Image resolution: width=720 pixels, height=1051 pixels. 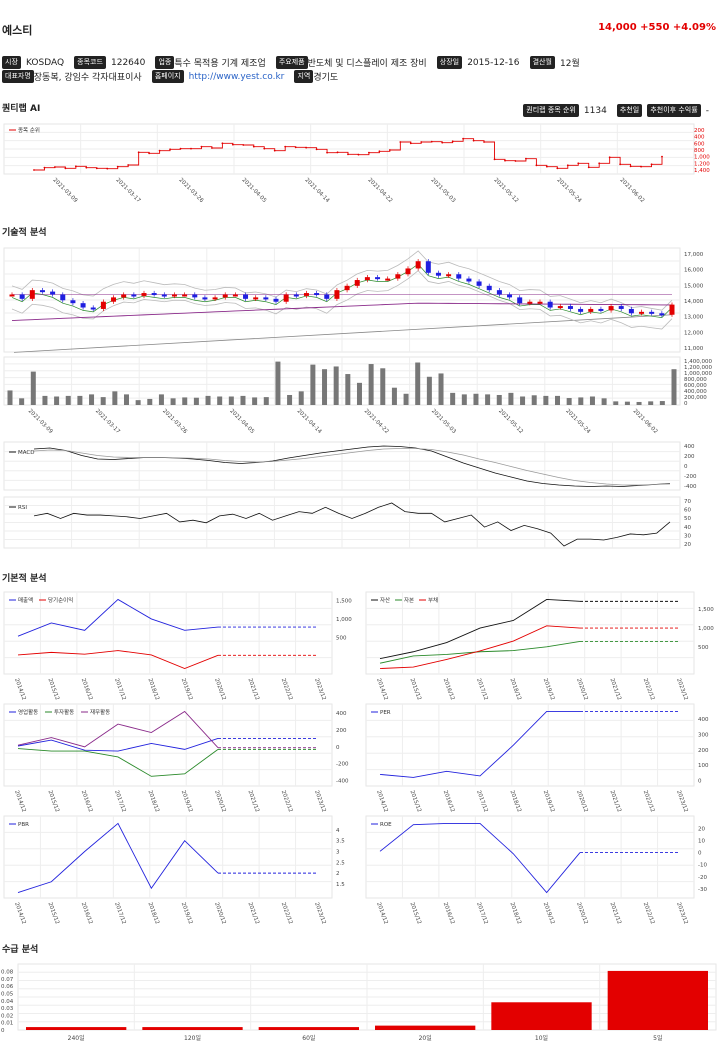 I want to click on plot-area, so click(x=530, y=857).